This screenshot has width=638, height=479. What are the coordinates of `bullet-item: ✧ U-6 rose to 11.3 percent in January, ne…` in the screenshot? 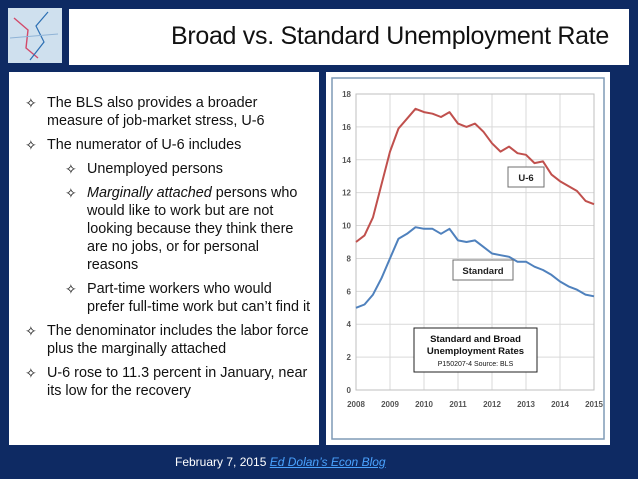 It's located at (166, 382).